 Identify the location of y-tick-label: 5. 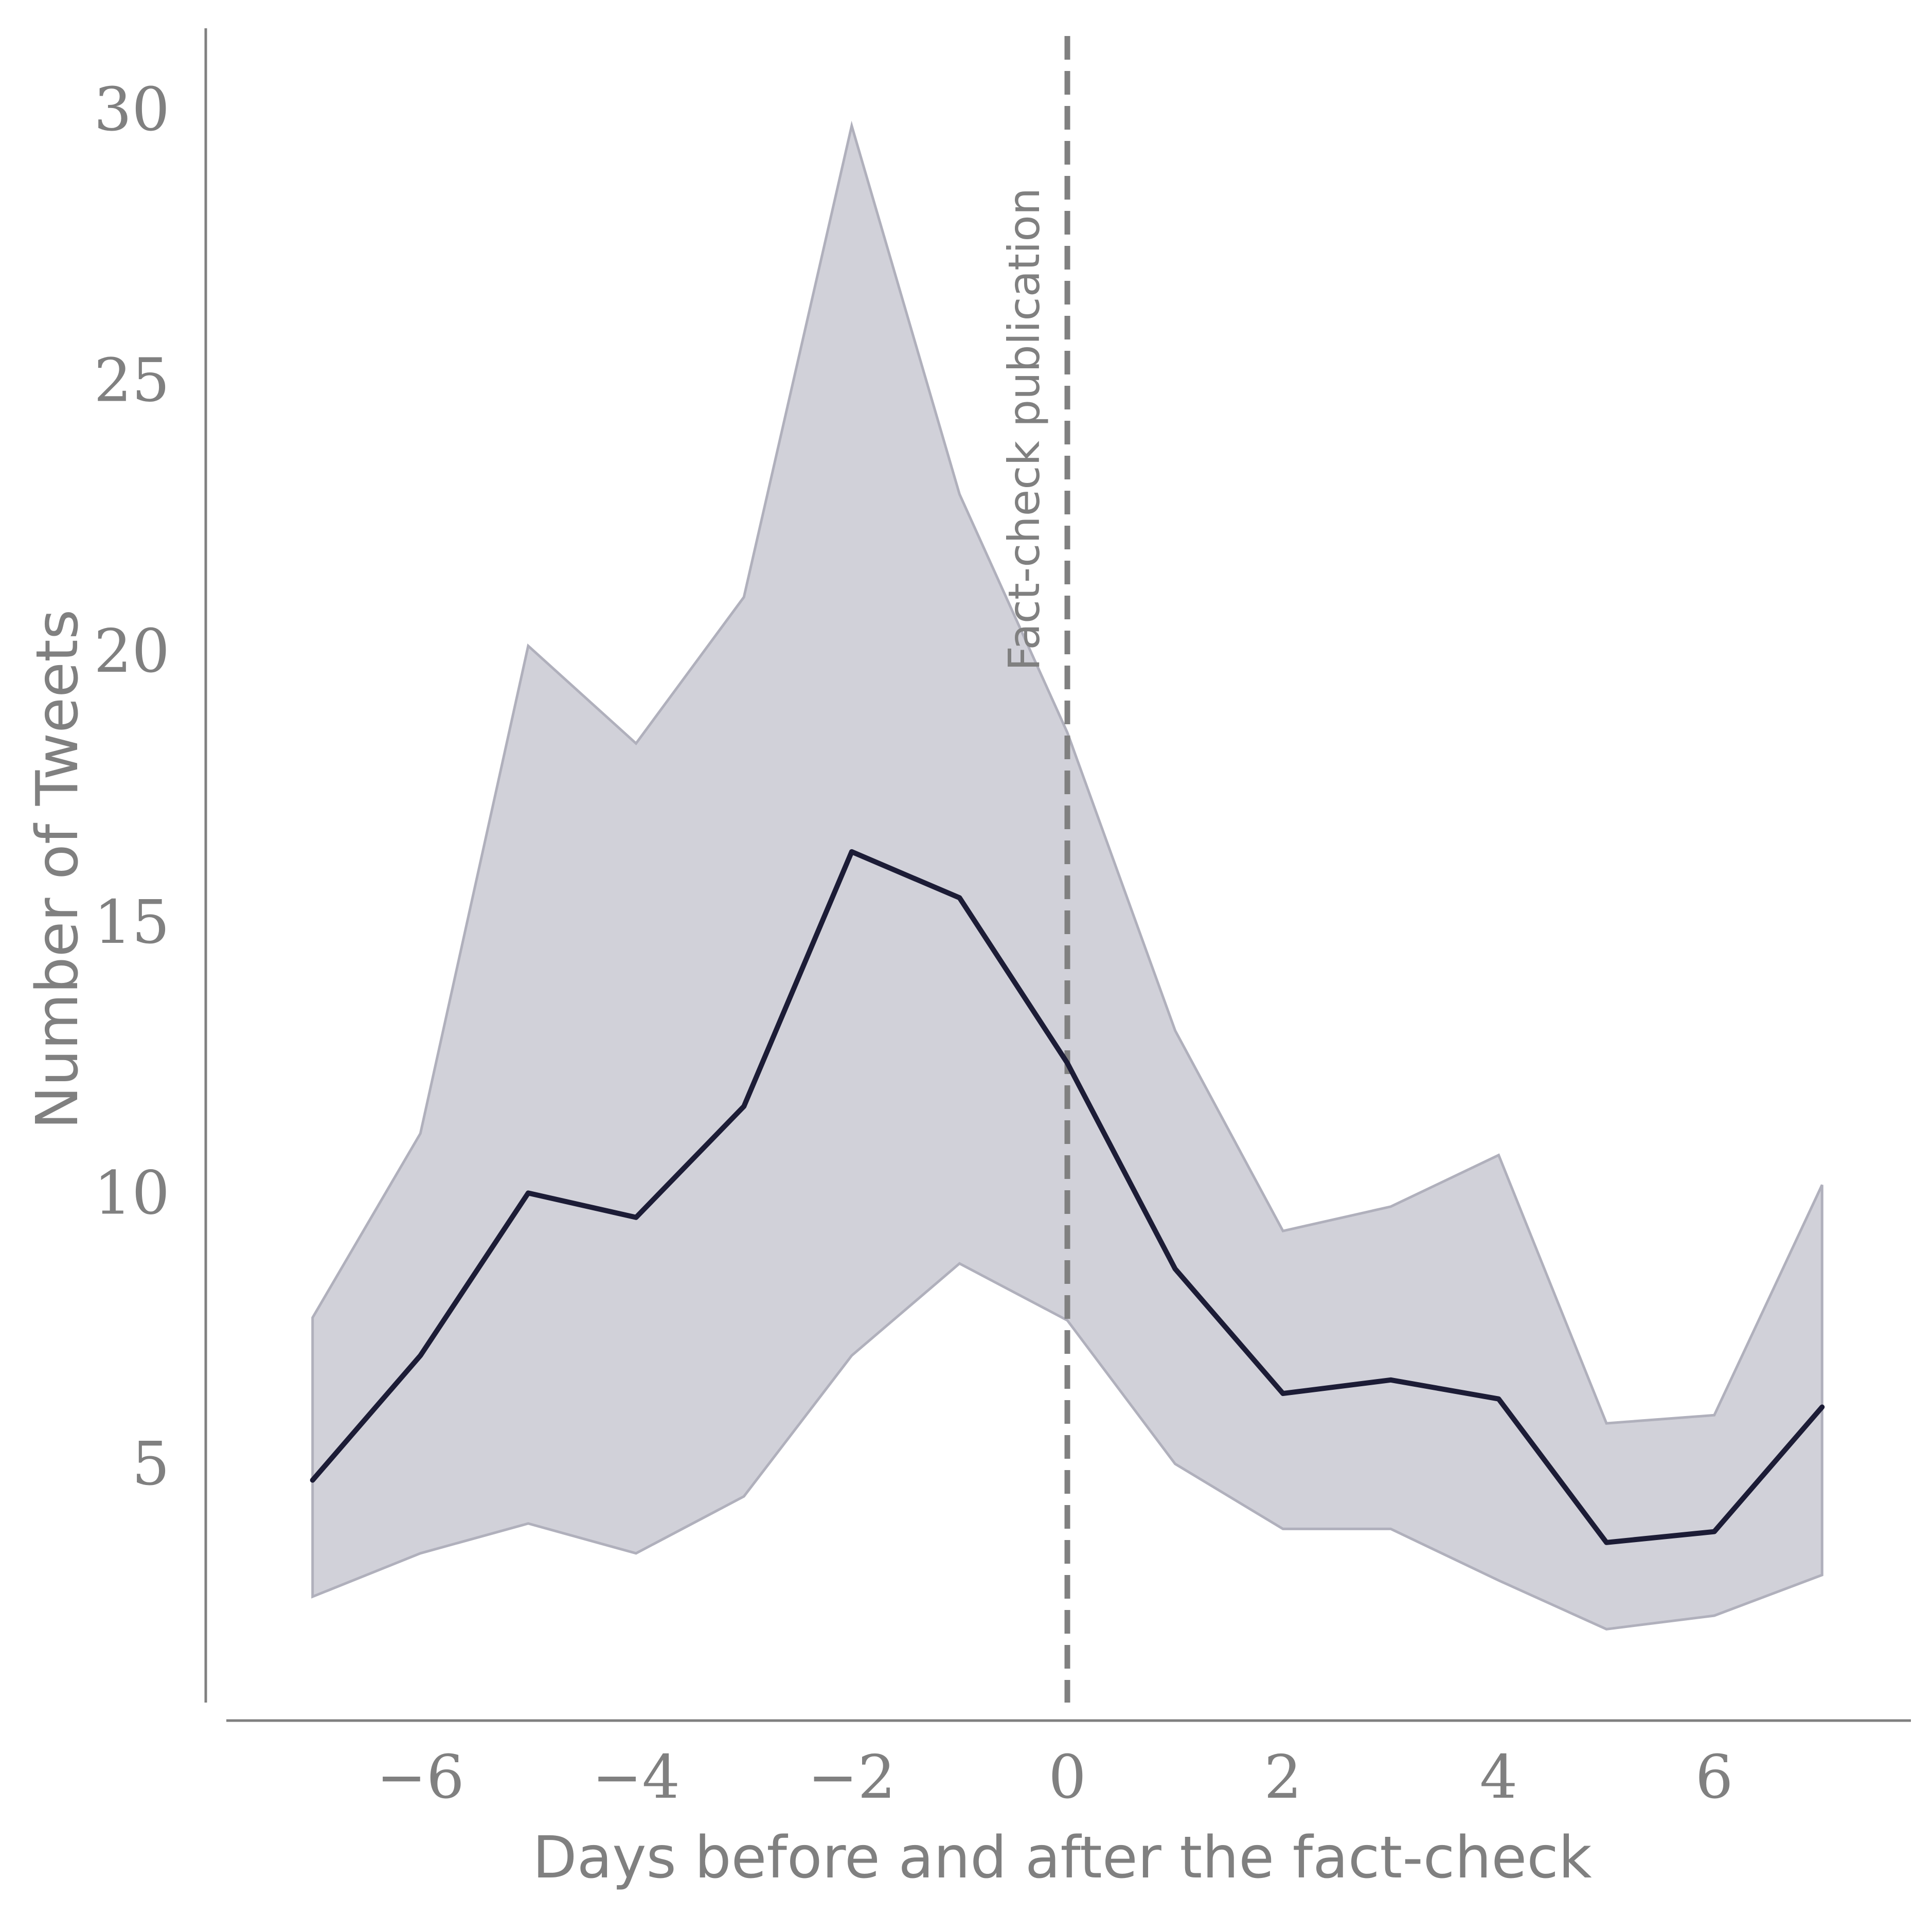
(151, 1464).